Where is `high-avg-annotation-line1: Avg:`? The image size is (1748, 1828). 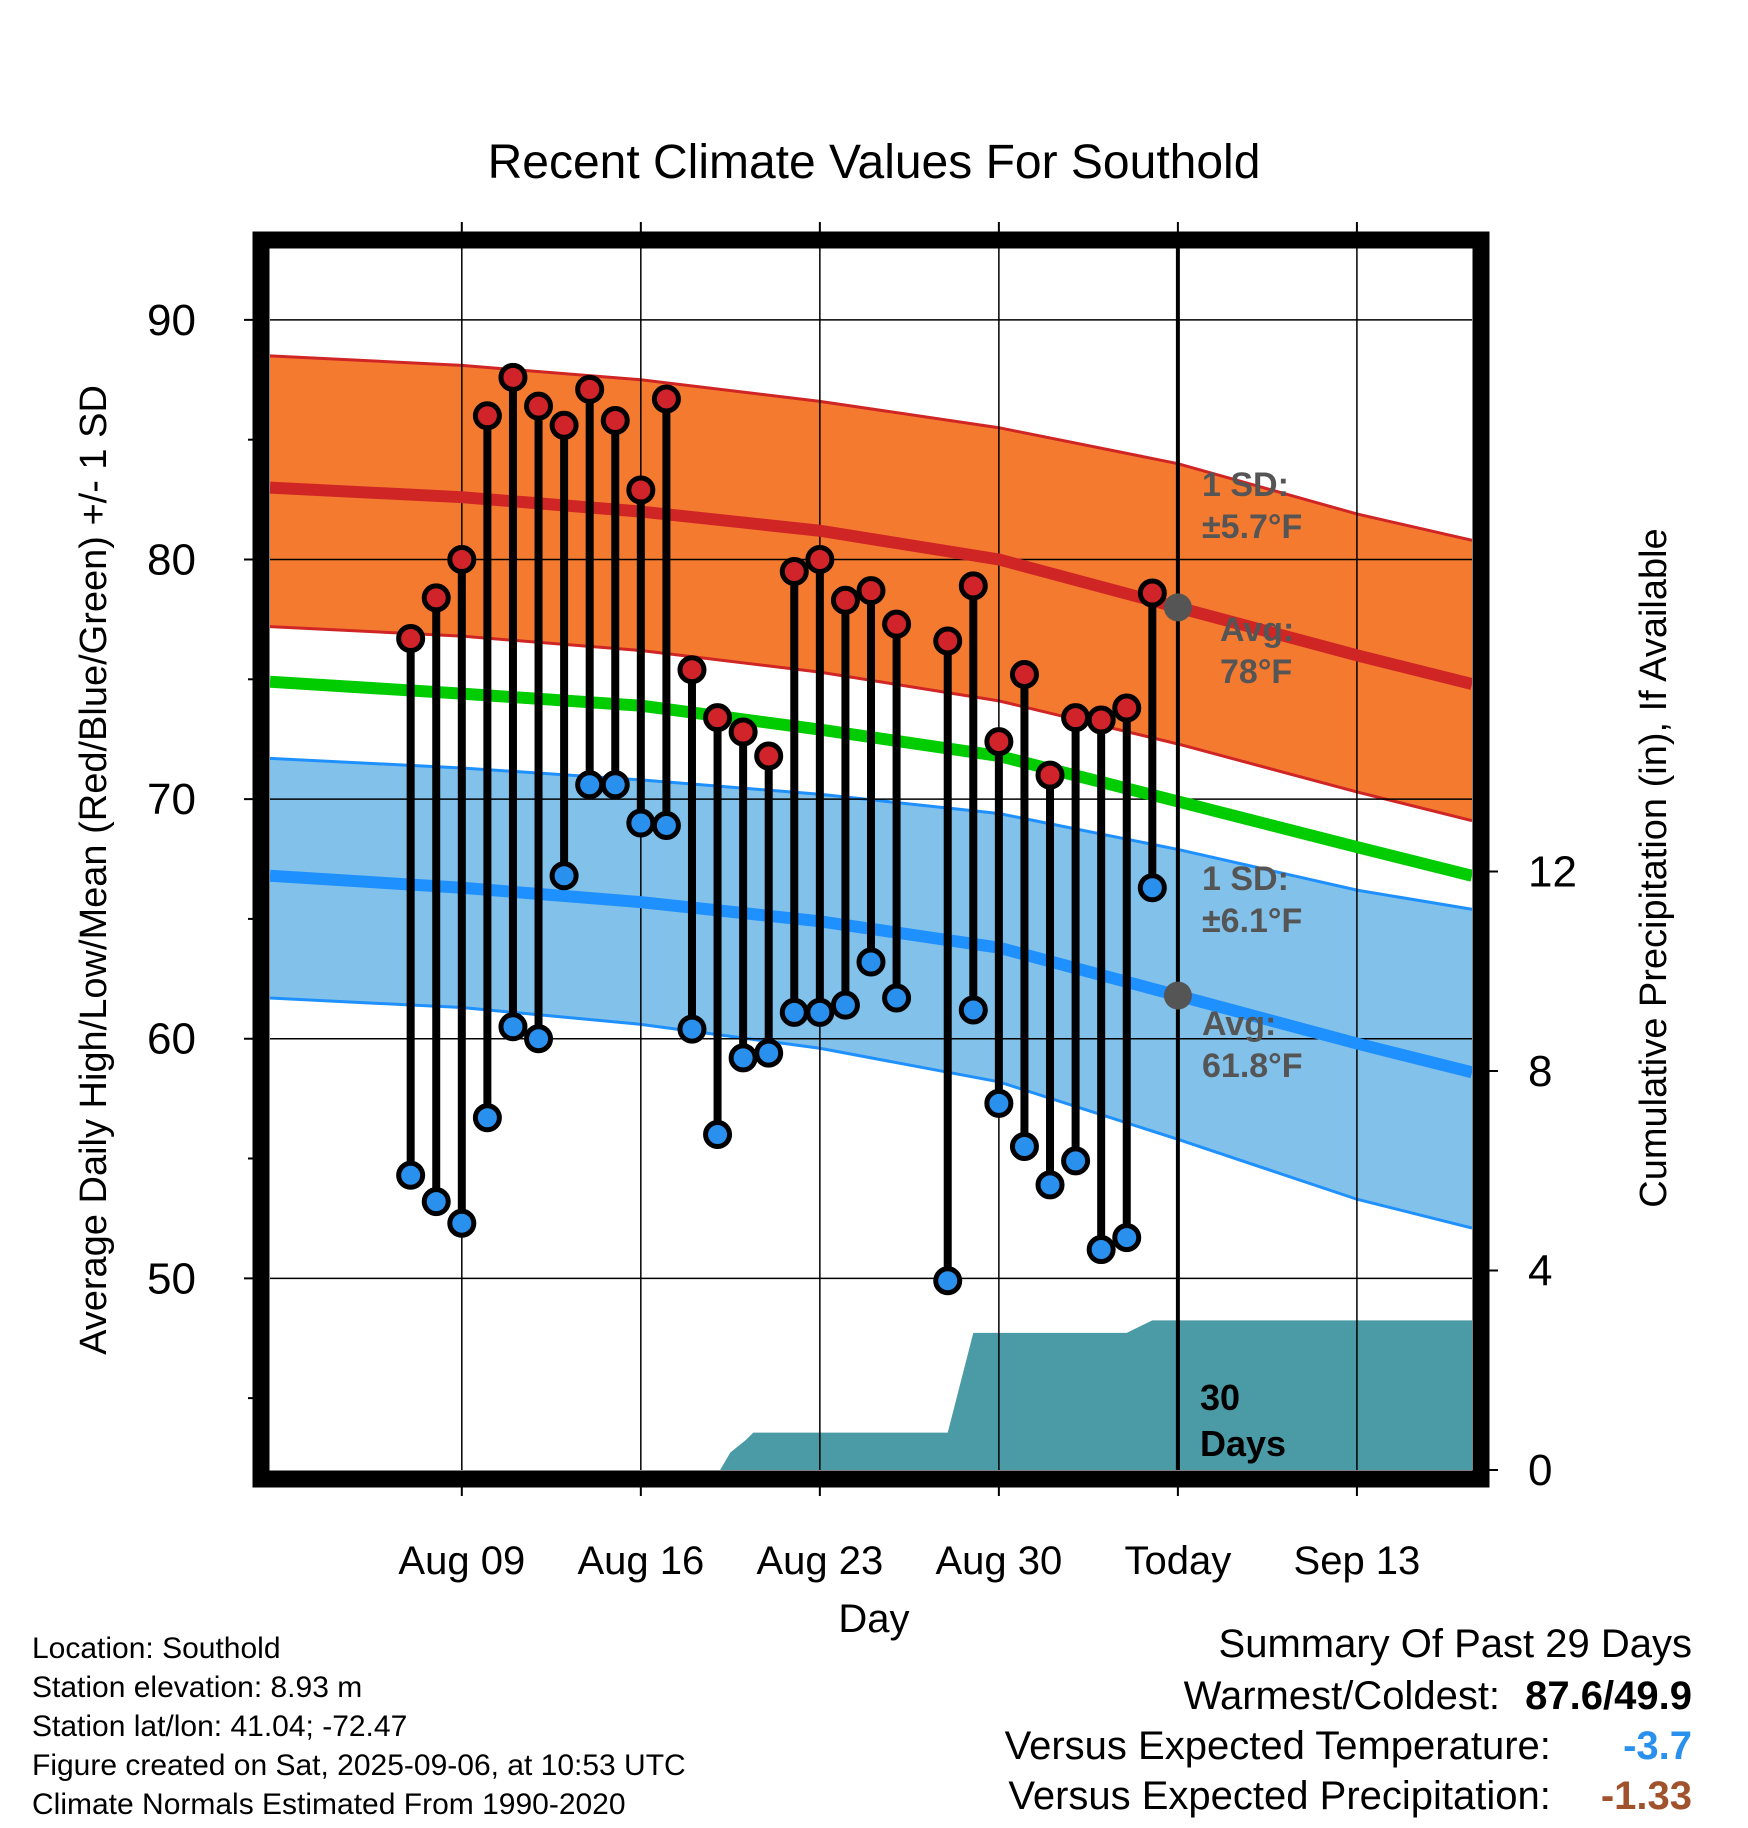 high-avg-annotation-line1: Avg: is located at coordinates (1257, 630).